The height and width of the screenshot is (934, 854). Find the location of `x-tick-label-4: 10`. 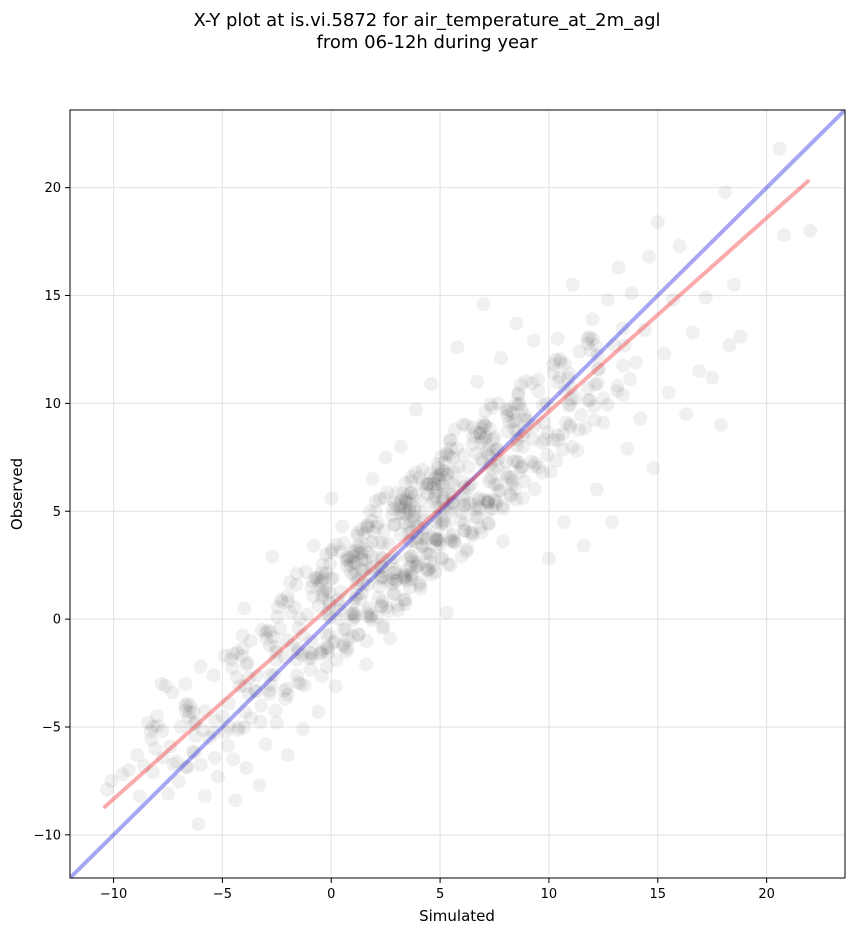

x-tick-label-4: 10 is located at coordinates (549, 894).